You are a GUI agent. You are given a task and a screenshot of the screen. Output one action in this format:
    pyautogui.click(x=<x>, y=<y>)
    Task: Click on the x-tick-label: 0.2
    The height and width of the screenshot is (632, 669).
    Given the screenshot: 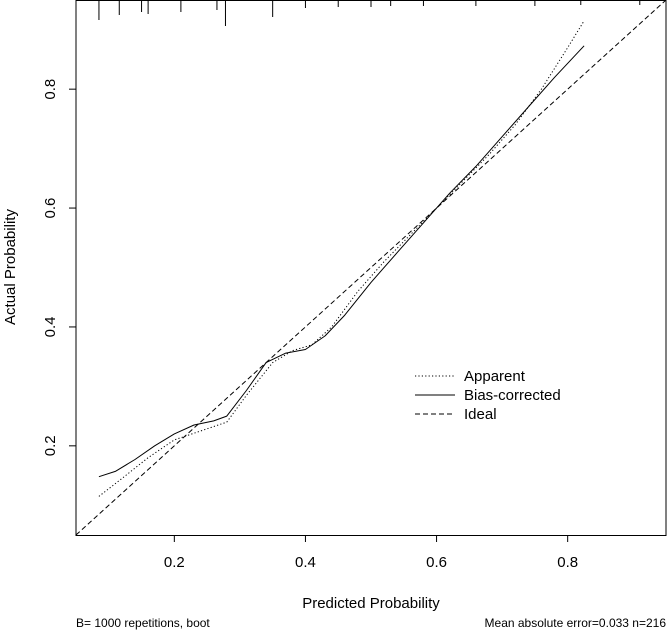 What is the action you would take?
    pyautogui.click(x=174, y=562)
    